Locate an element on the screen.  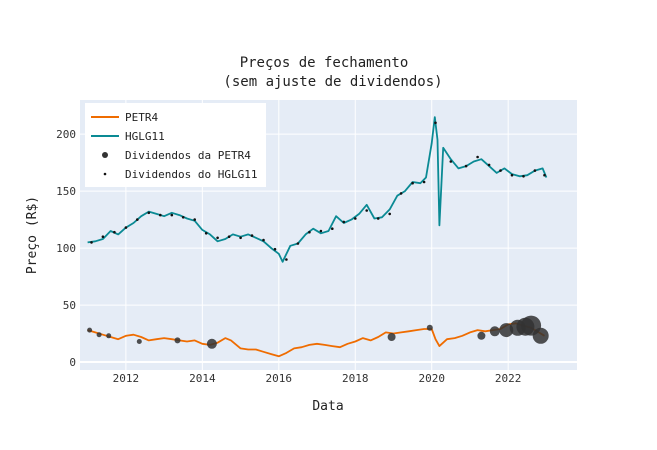
y-tick-label: 150 is located at coordinates (66, 191).